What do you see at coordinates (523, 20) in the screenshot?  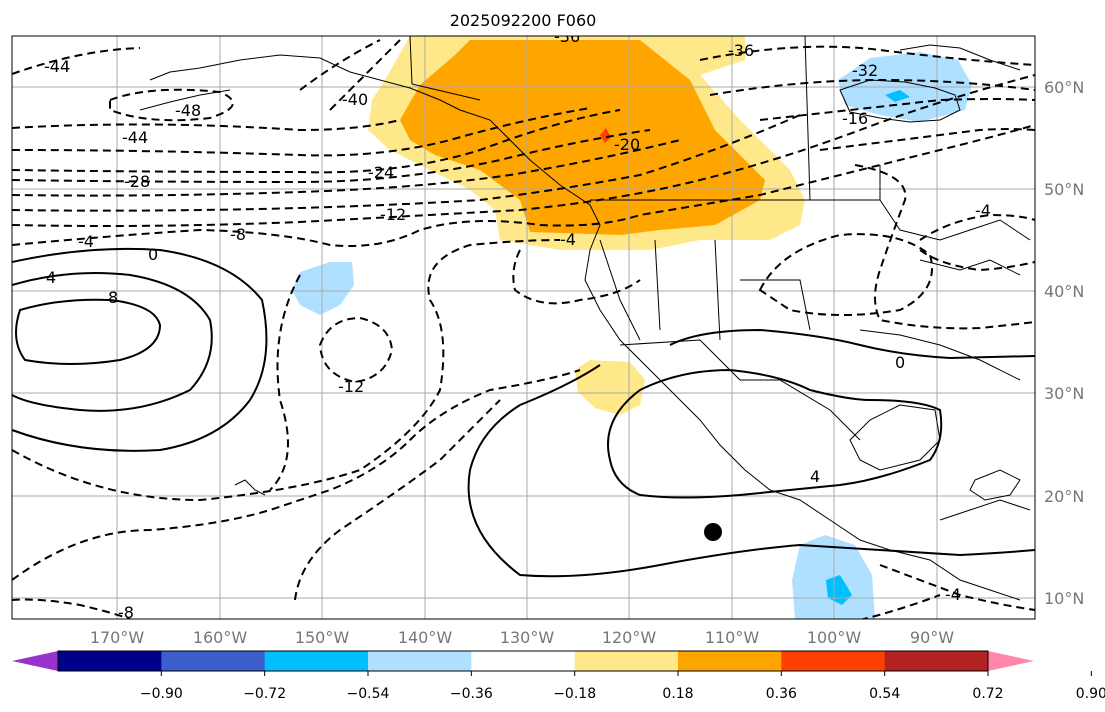 I see `map-title: 2025092200 F060` at bounding box center [523, 20].